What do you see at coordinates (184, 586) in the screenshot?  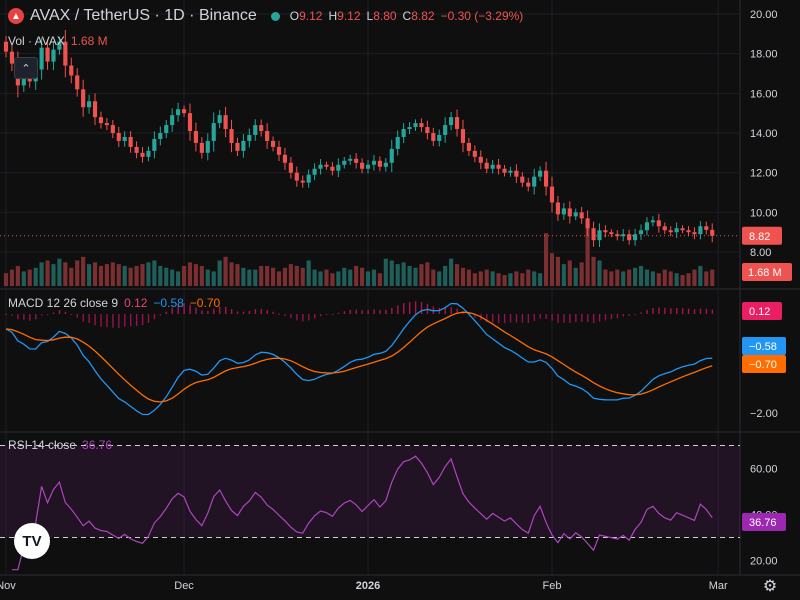 I see `time-tick-label: Dec` at bounding box center [184, 586].